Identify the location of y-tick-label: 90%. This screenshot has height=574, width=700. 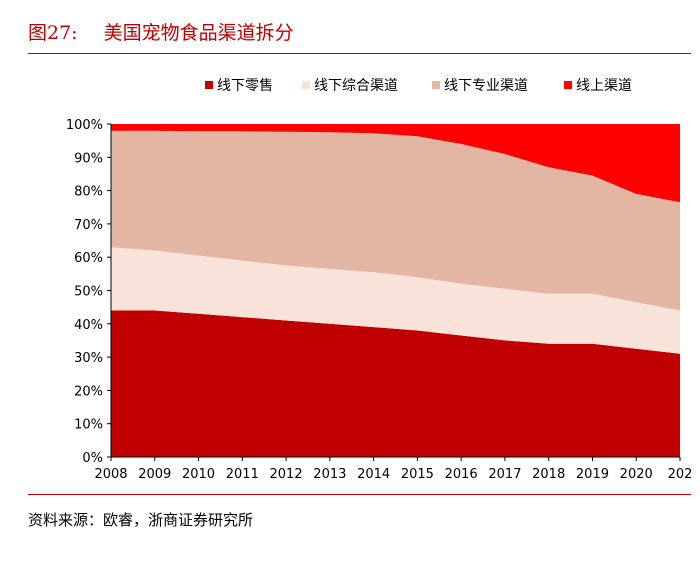
(88, 158).